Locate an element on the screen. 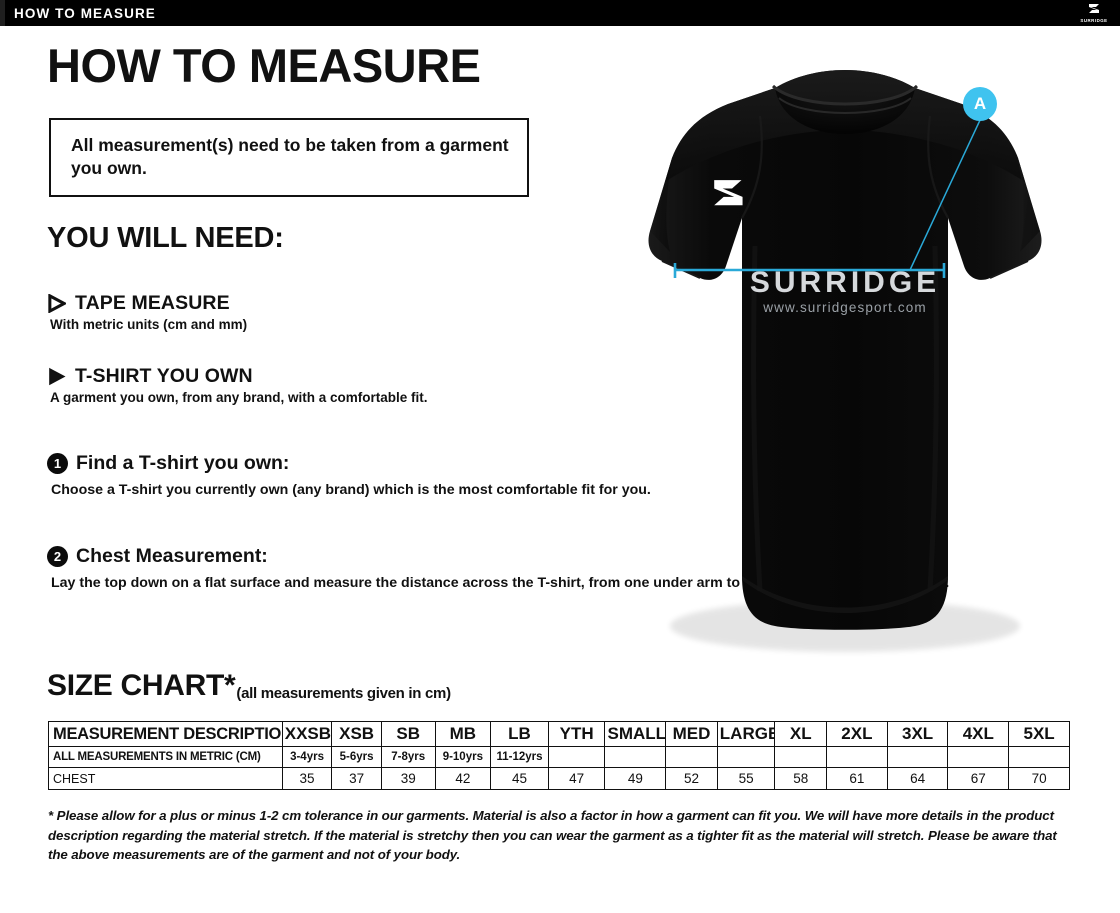 The width and height of the screenshot is (1120, 913). step-header: 2 Chest Measurement: is located at coordinates (498, 556).